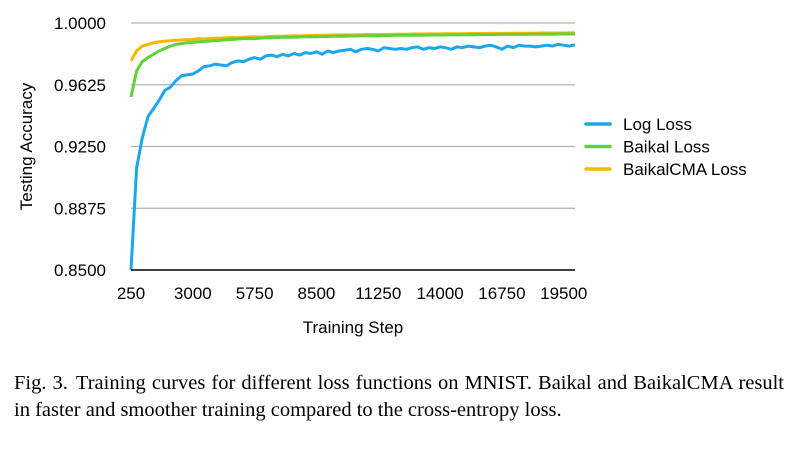 The height and width of the screenshot is (458, 787). What do you see at coordinates (193, 293) in the screenshot?
I see `x-tick-label: 3000` at bounding box center [193, 293].